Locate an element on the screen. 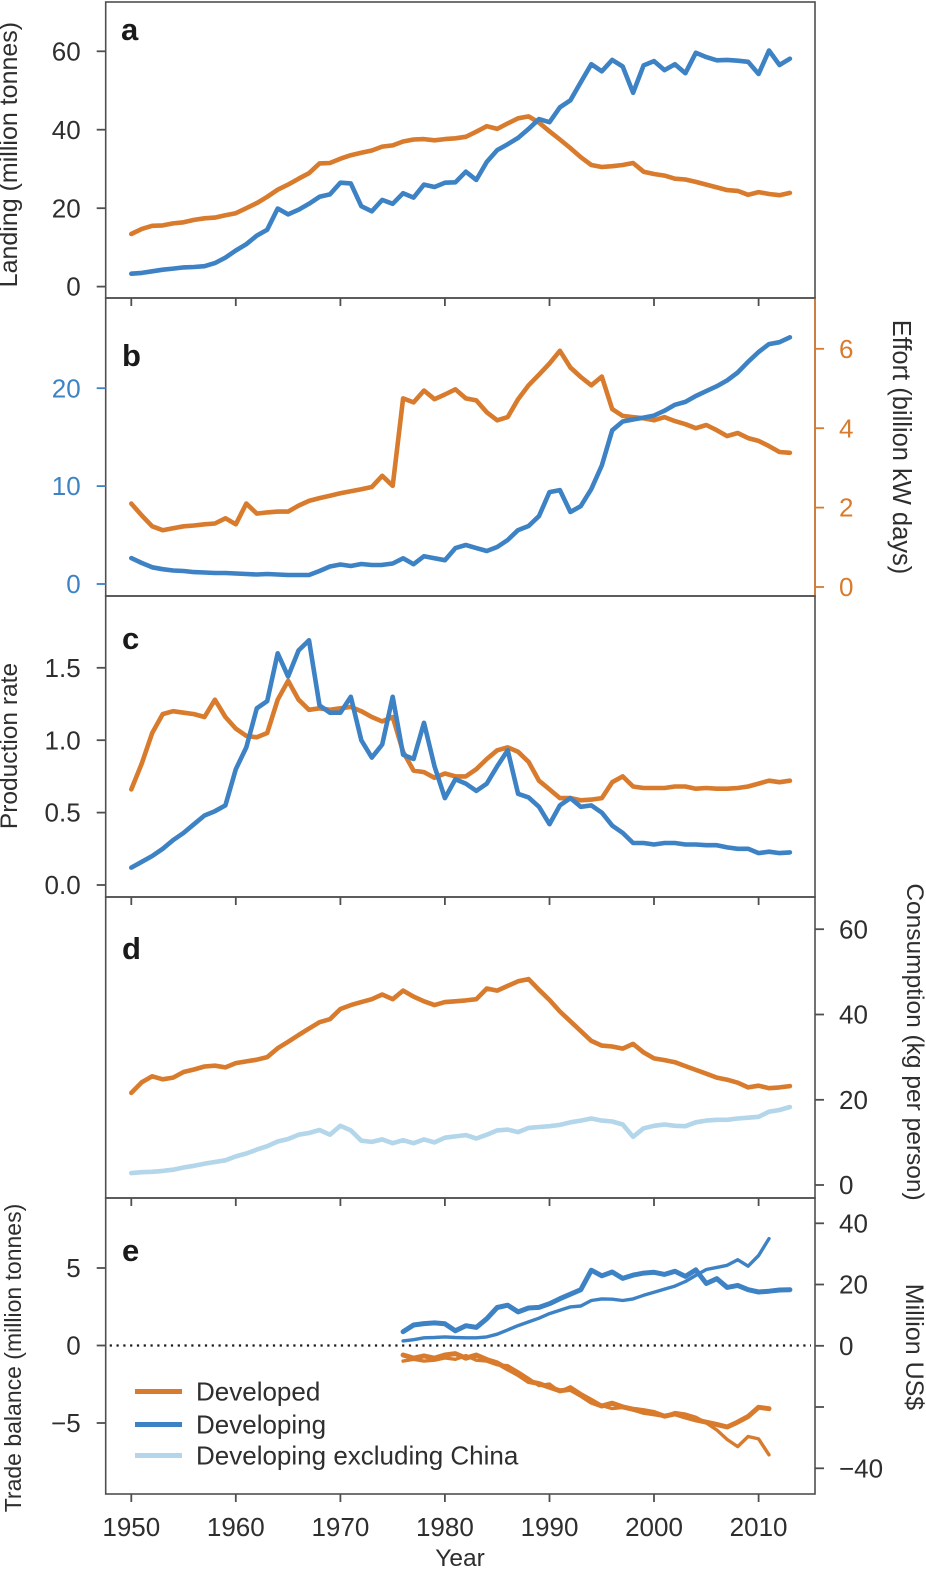  svg-text: a is located at coordinates (130, 29).